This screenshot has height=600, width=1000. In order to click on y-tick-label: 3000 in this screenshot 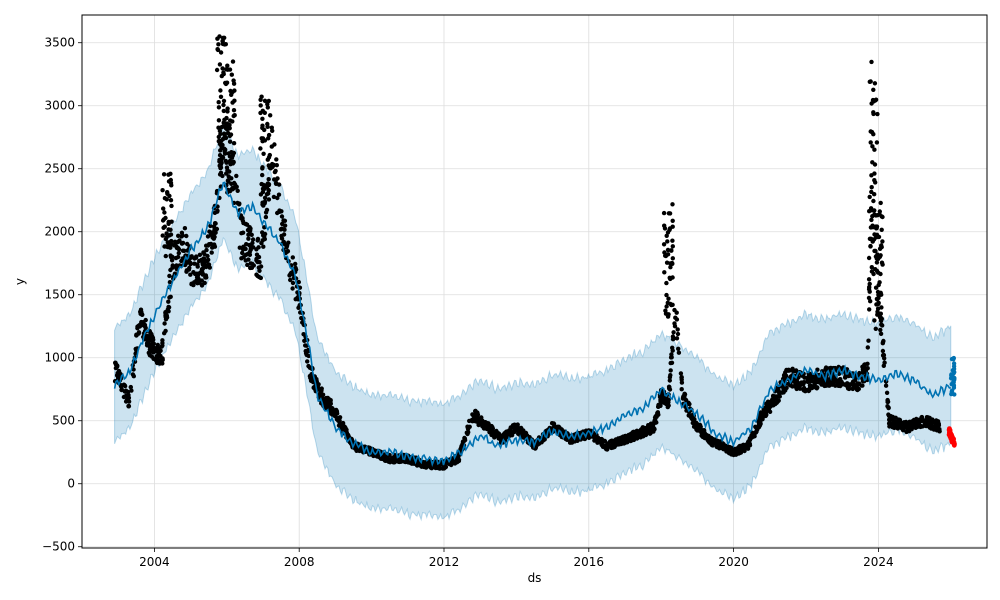, I will do `click(59, 106)`.